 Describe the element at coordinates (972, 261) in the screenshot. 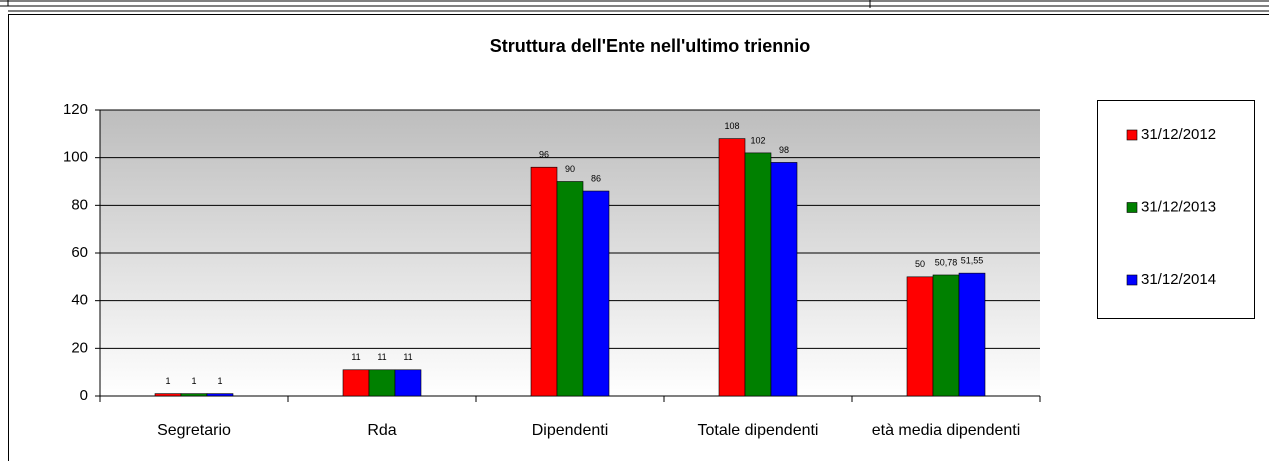

I see `value-label: 51,55` at that location.